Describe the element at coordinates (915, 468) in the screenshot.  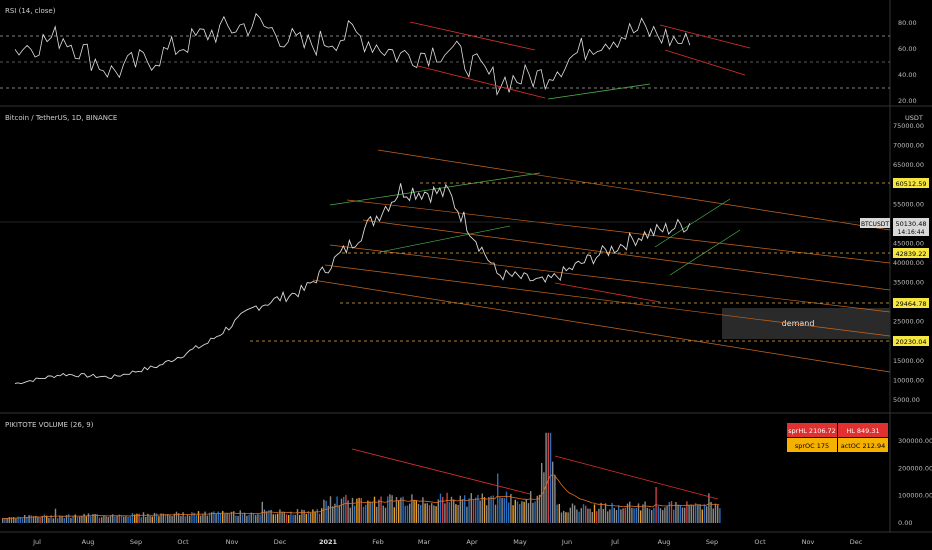
I see `volume-tick-label: 200000.00` at that location.